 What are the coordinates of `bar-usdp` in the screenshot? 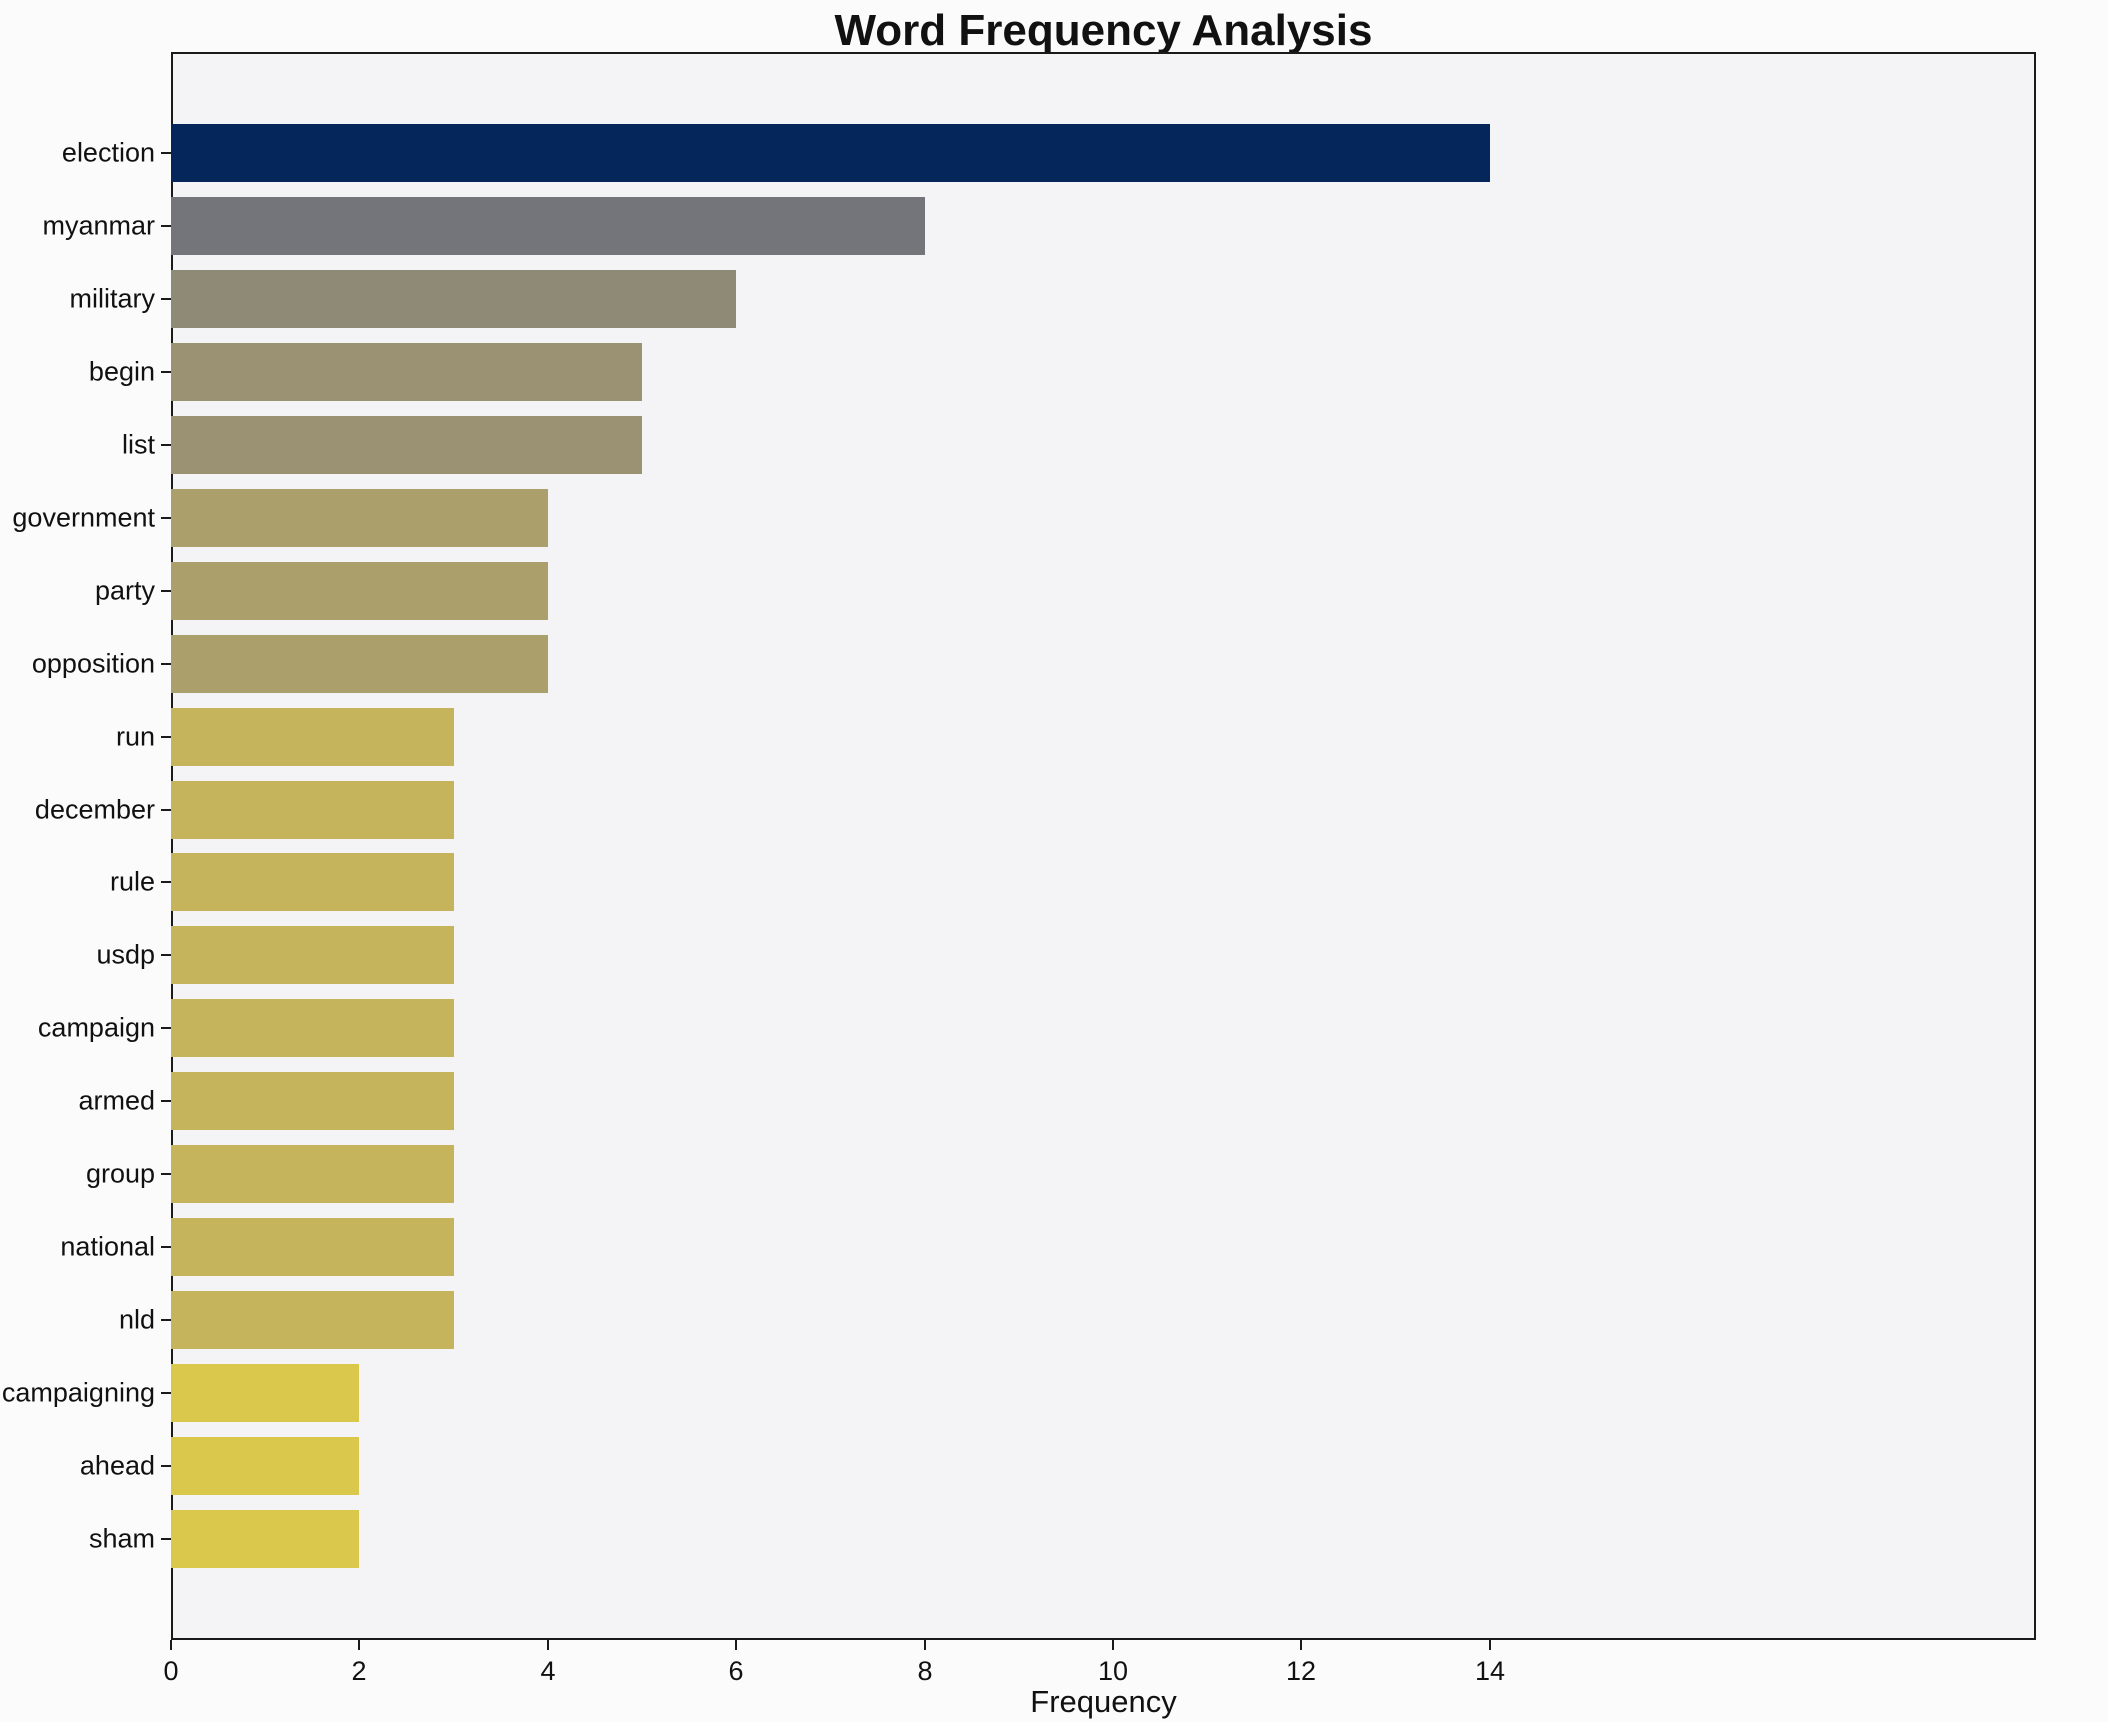 It's located at (312, 955).